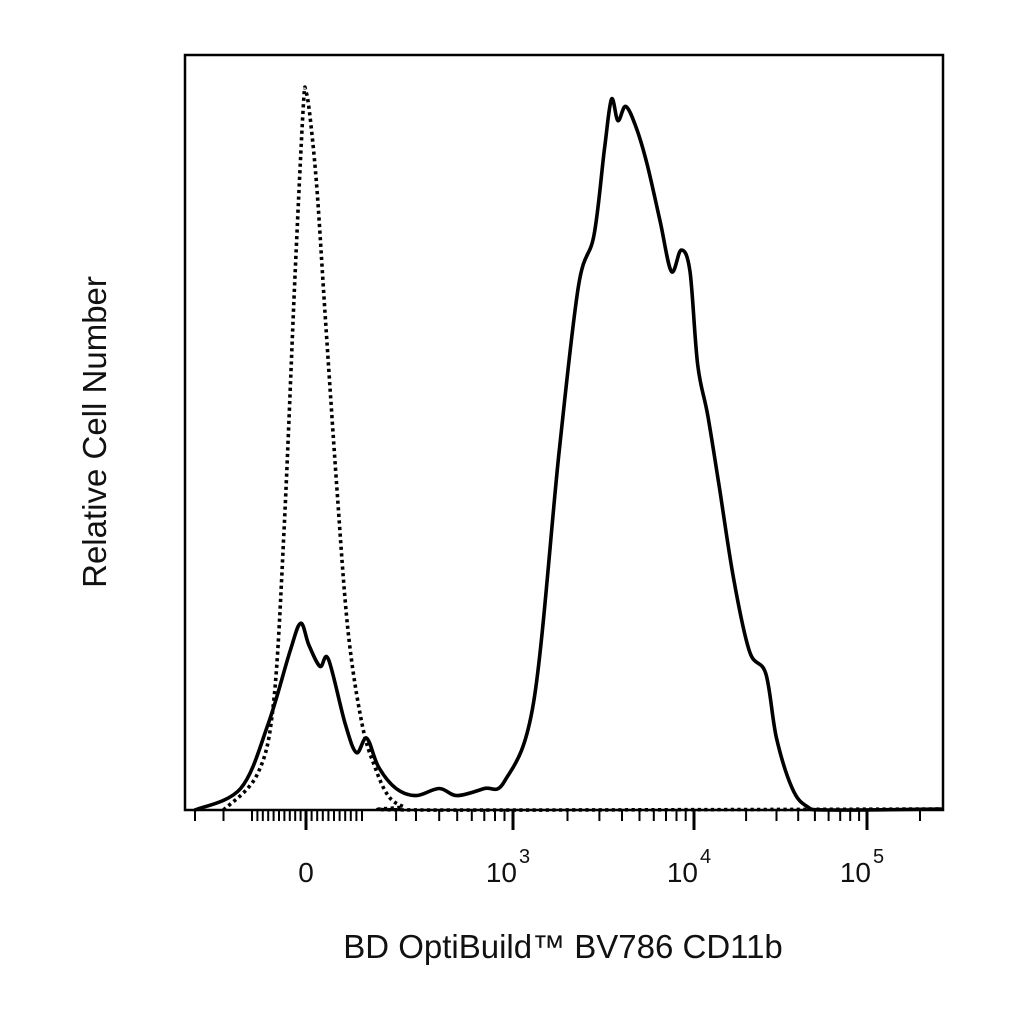 The height and width of the screenshot is (1024, 1024). I want to click on major-tick-layer, so click(586, 820).